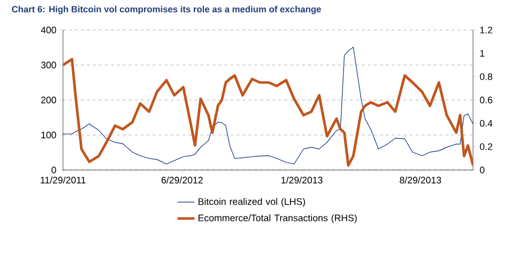  I want to click on legend-label: Bitcoin realized vol (LHS), so click(252, 202).